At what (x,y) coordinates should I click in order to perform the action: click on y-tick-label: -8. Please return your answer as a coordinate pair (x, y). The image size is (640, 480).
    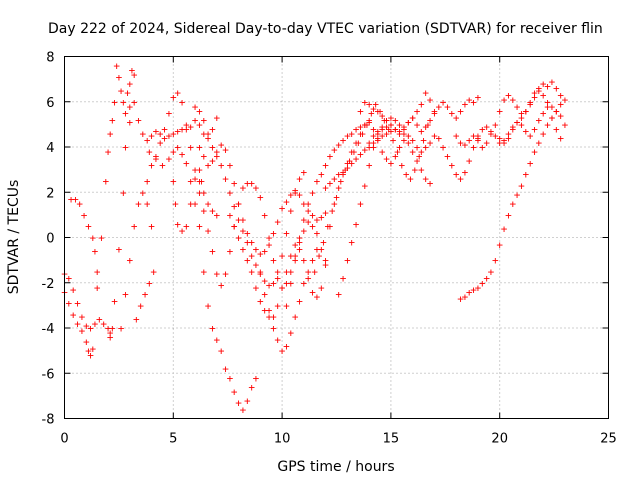
    Looking at the image, I should click on (48, 420).